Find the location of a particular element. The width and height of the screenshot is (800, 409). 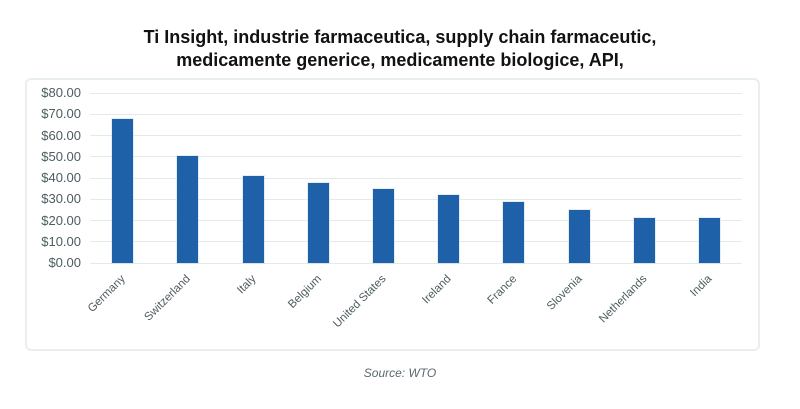

bar-italy is located at coordinates (253, 219).